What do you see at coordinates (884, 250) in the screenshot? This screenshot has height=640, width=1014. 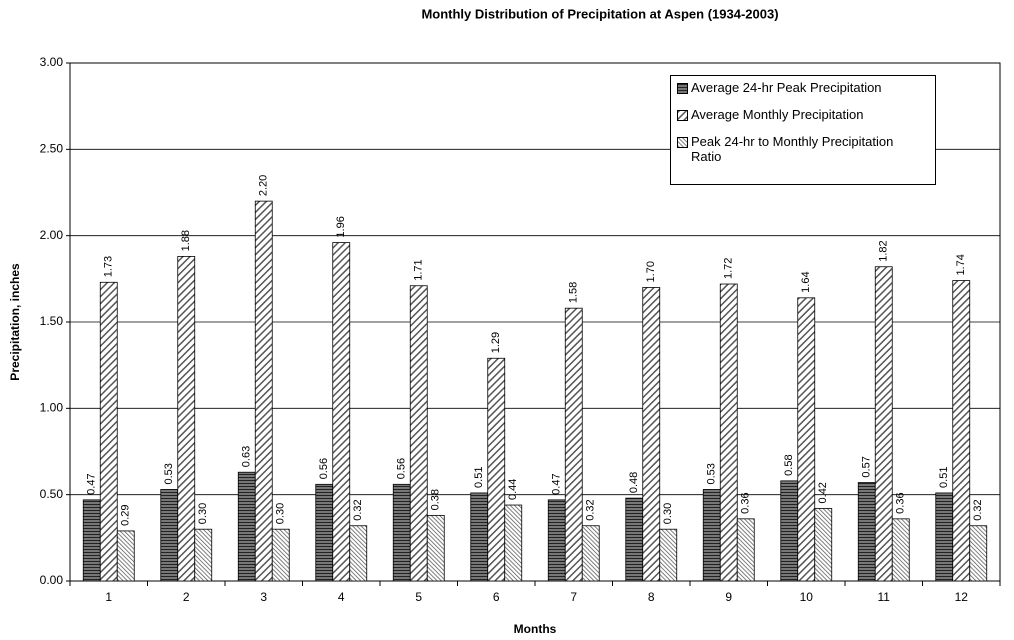 I see `data-label: 1.82` at bounding box center [884, 250].